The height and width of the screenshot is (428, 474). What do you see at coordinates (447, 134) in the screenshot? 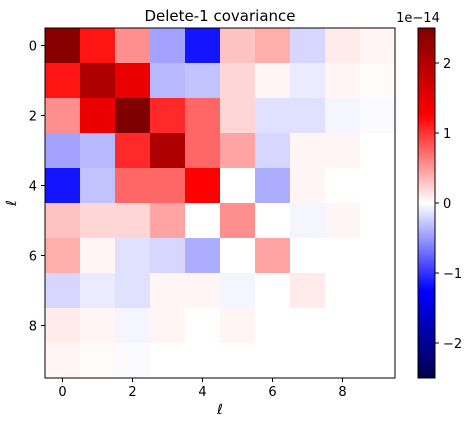
I see `colorbar-tick-label: 1` at bounding box center [447, 134].